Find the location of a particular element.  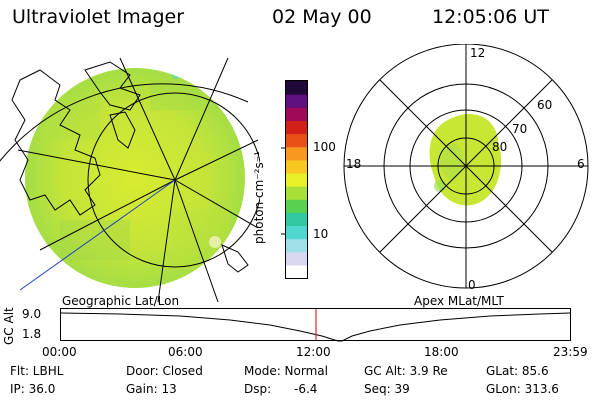

time-label: 12:05:06 UT is located at coordinates (490, 17).